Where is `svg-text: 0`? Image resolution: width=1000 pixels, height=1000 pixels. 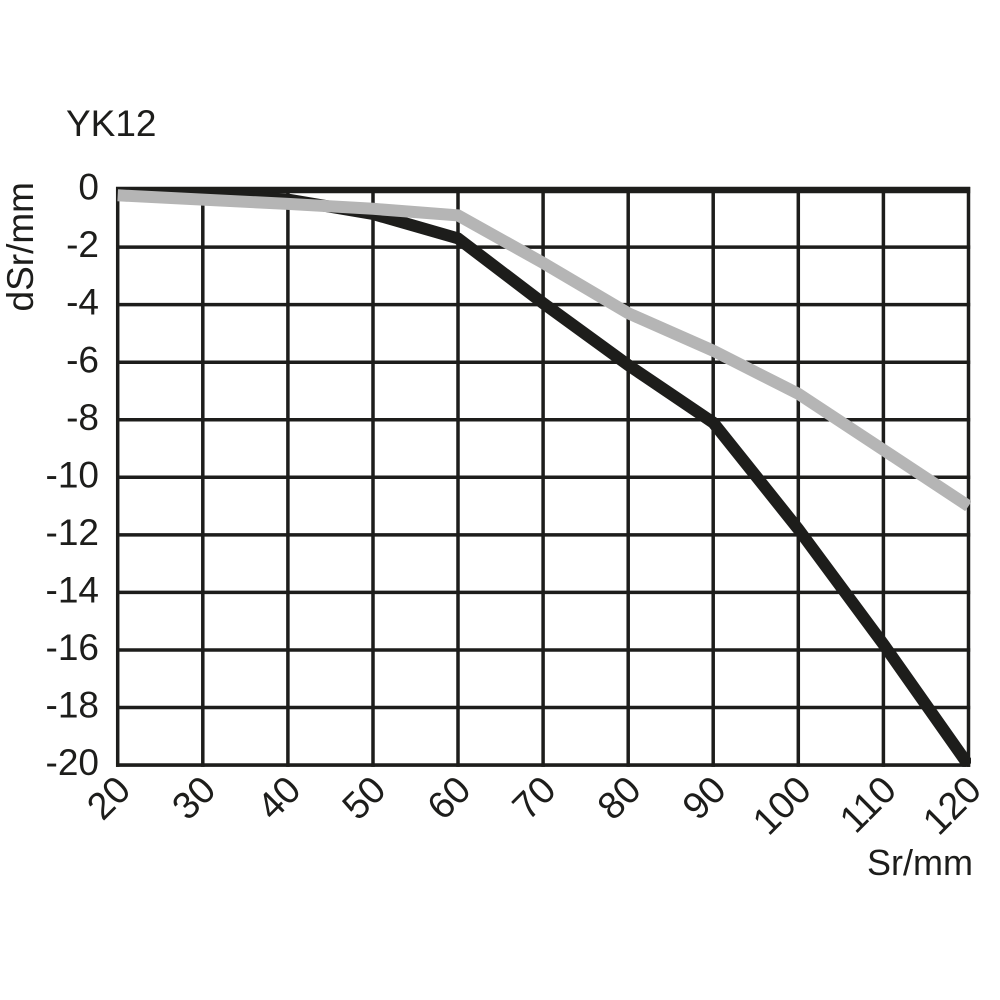
svg-text: 0 is located at coordinates (88, 187).